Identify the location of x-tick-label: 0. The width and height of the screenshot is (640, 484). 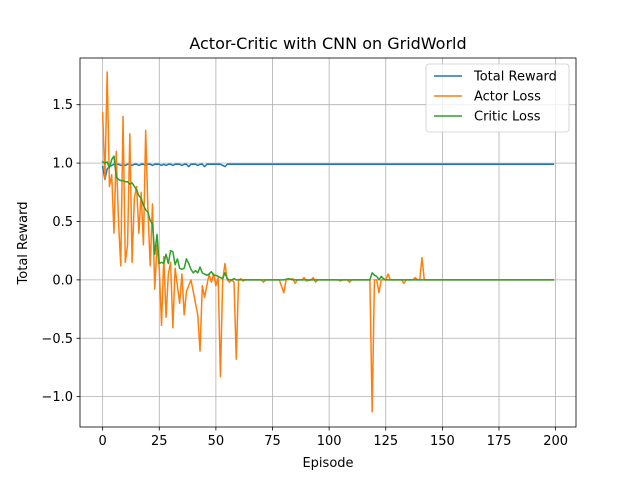
(103, 441).